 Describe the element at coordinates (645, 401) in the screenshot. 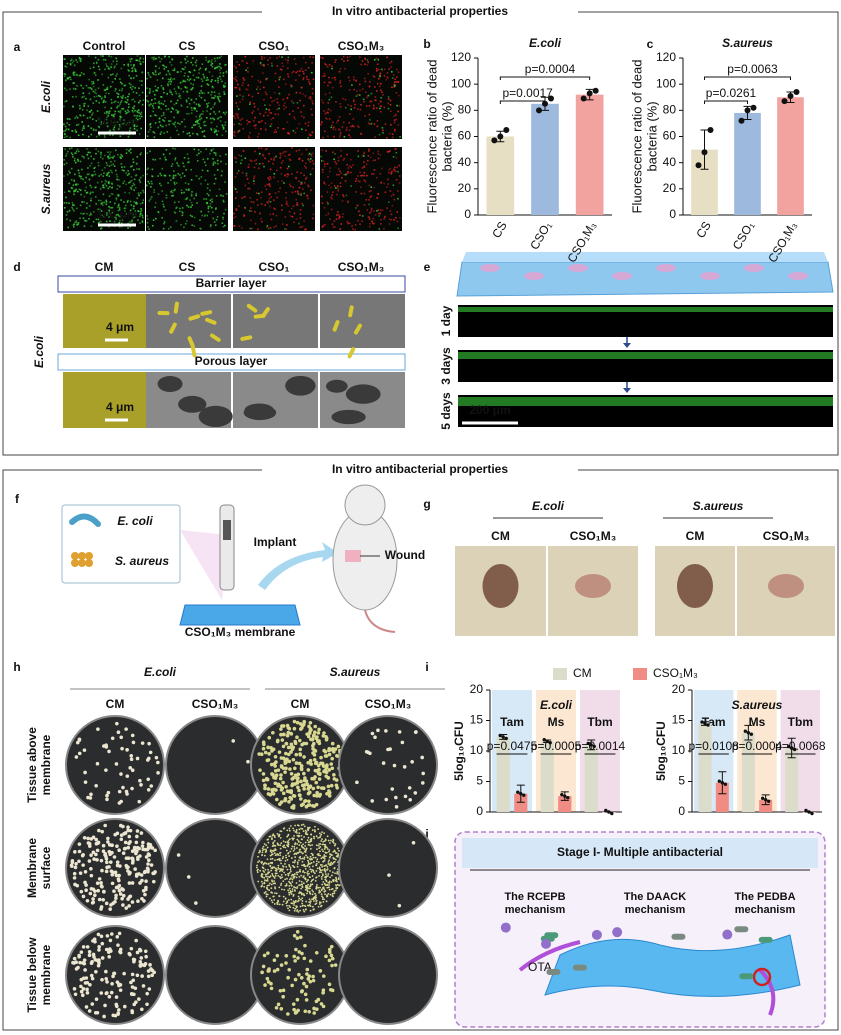

I see `biofilm-band` at that location.